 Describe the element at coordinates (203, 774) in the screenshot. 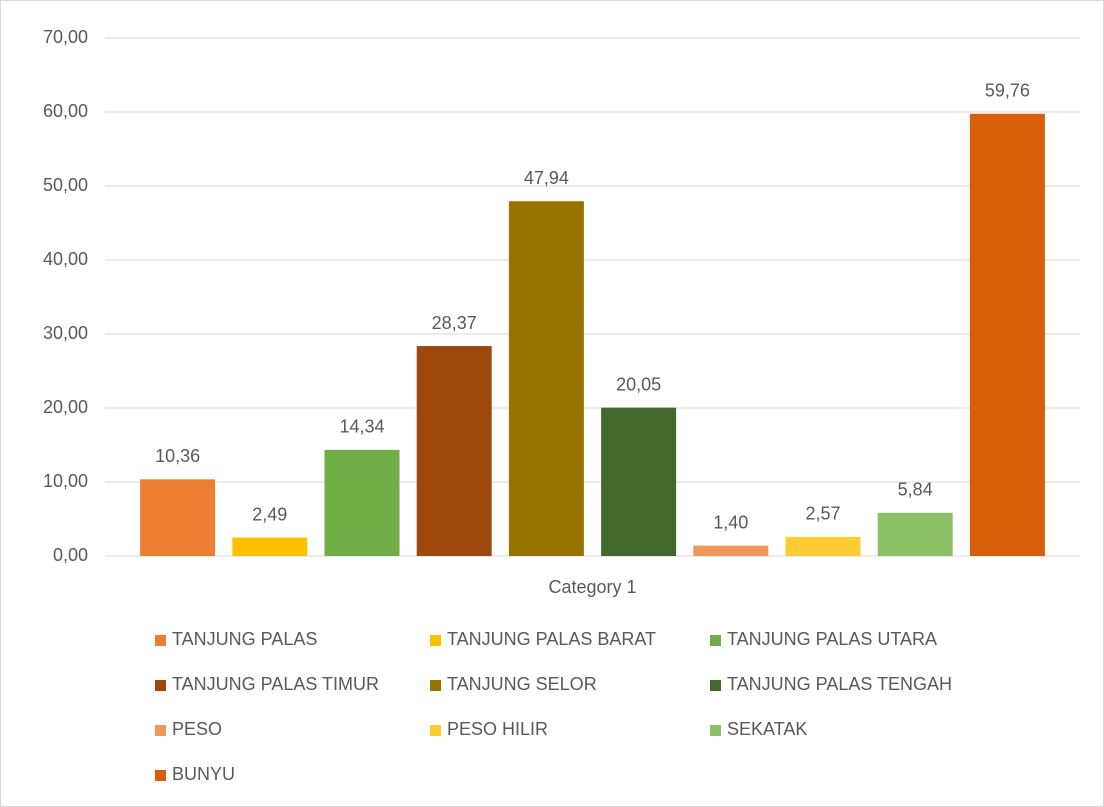

I see `legend-label: BUNYU` at that location.